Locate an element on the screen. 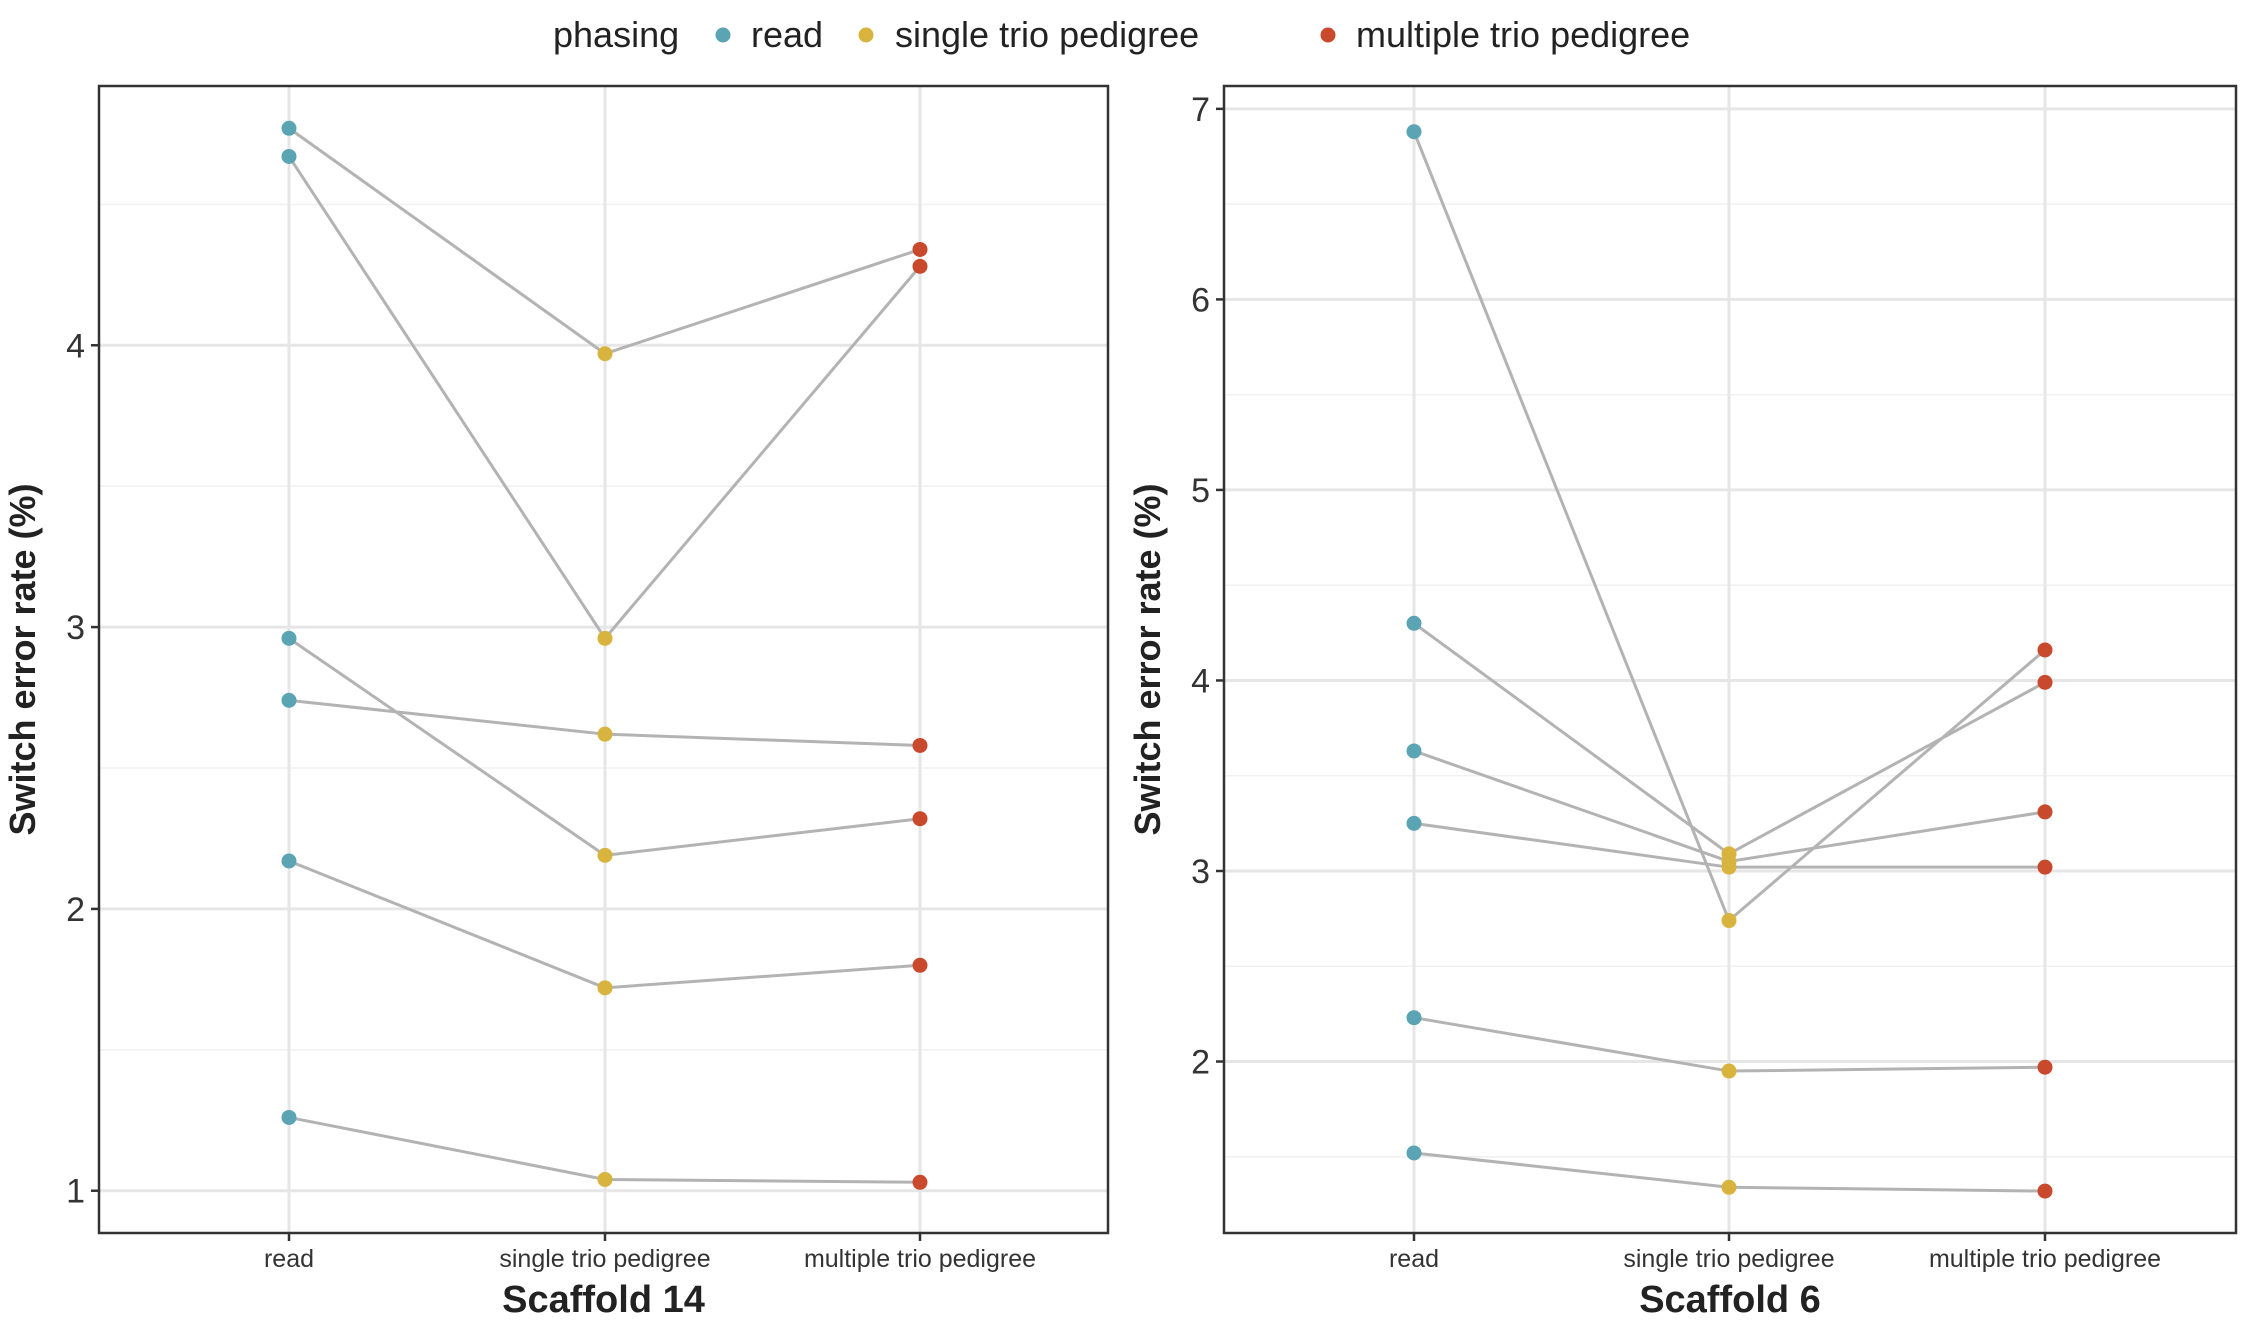 This screenshot has width=2250, height=1336. y-tick-label: 5 is located at coordinates (1200, 491).